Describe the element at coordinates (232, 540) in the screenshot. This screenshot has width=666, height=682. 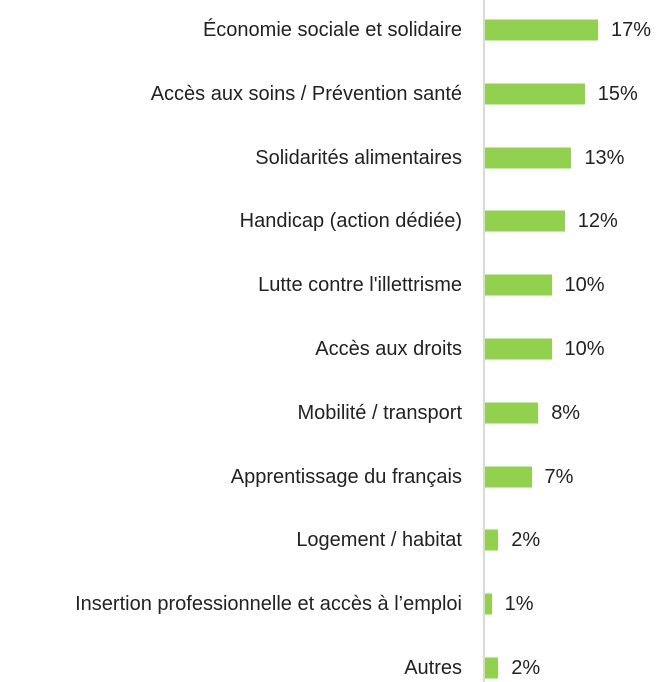
I see `category-label-box: Logement / habitat` at that location.